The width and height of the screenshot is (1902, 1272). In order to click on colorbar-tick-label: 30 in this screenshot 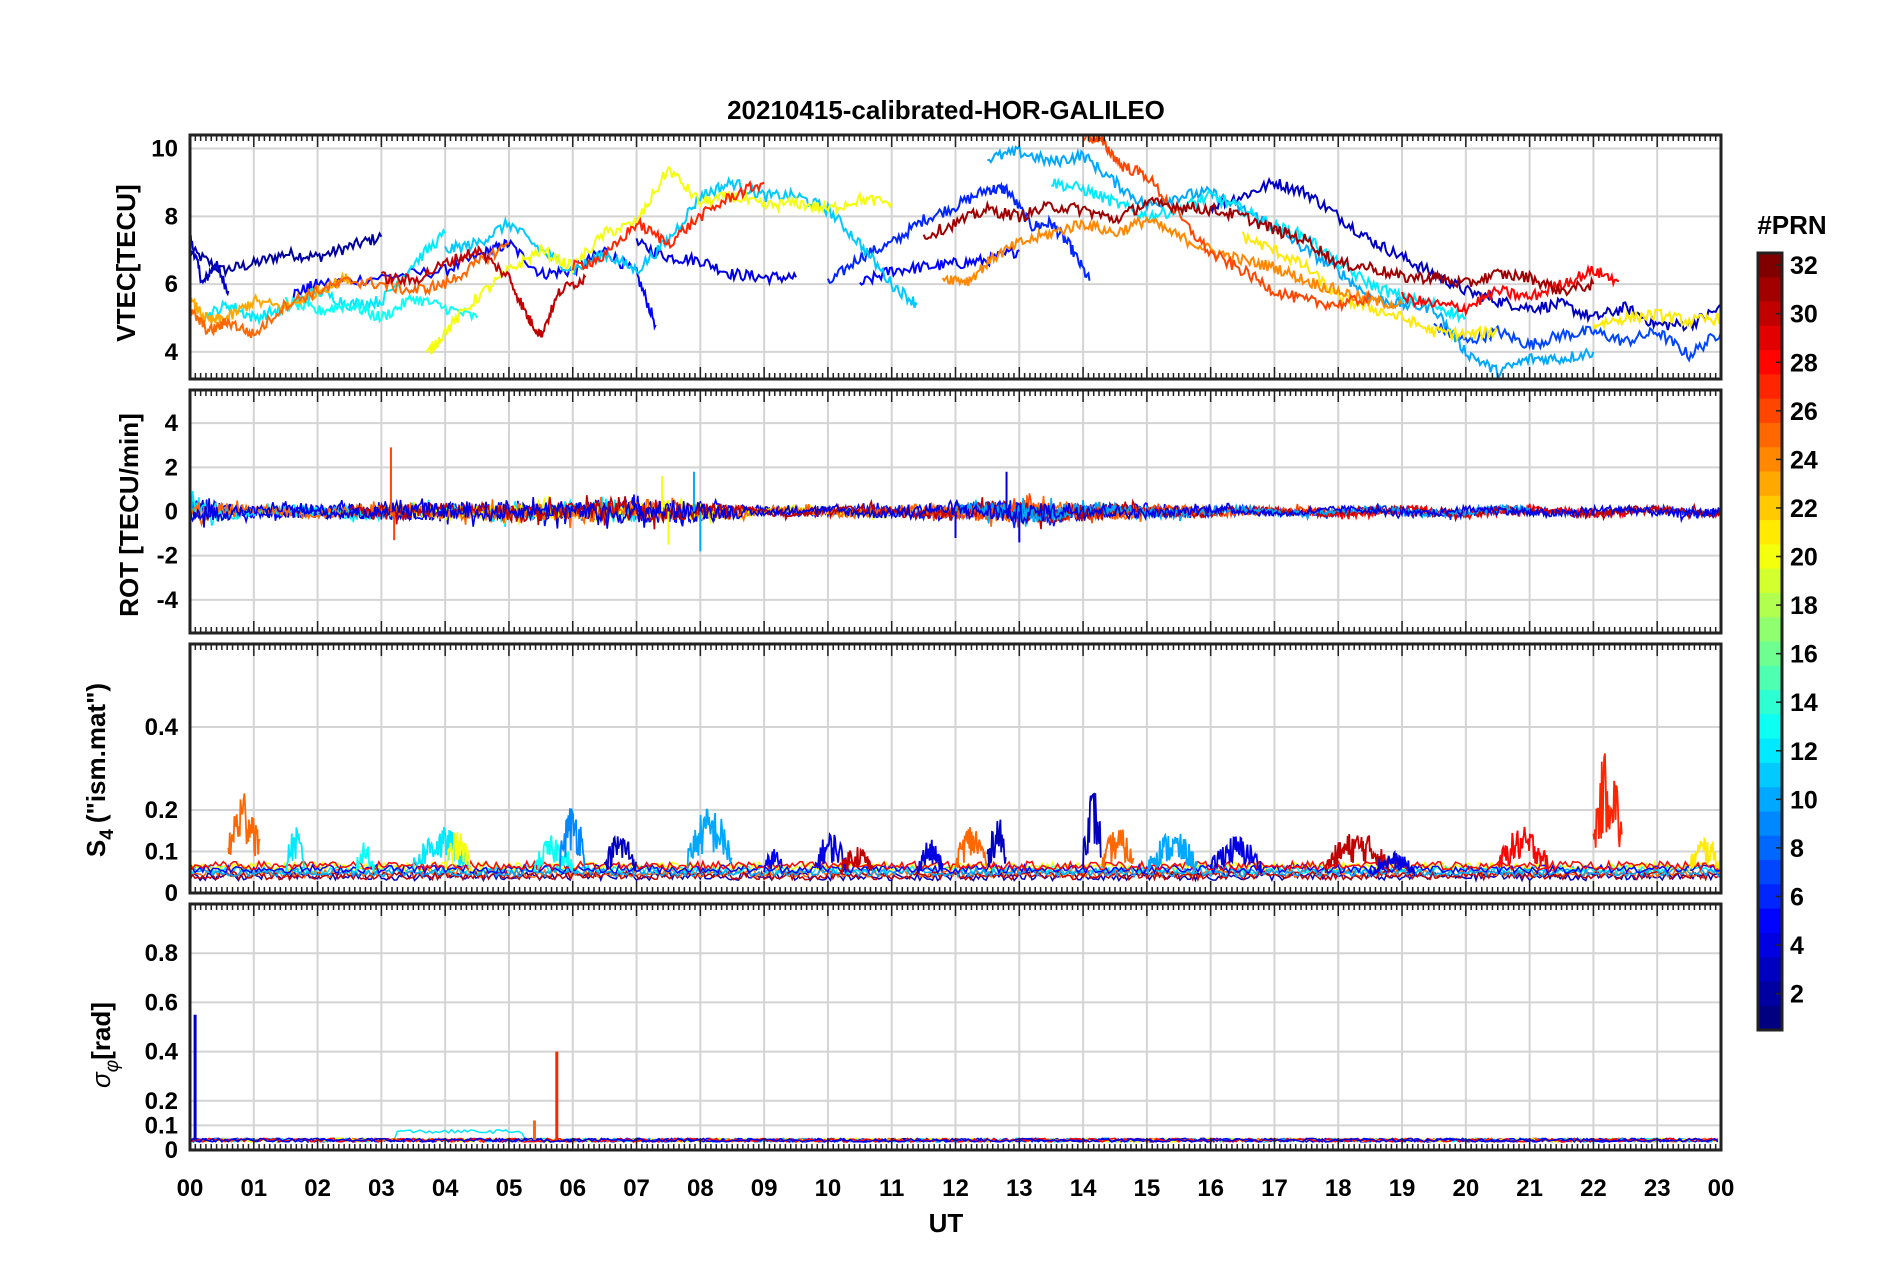, I will do `click(1804, 315)`.